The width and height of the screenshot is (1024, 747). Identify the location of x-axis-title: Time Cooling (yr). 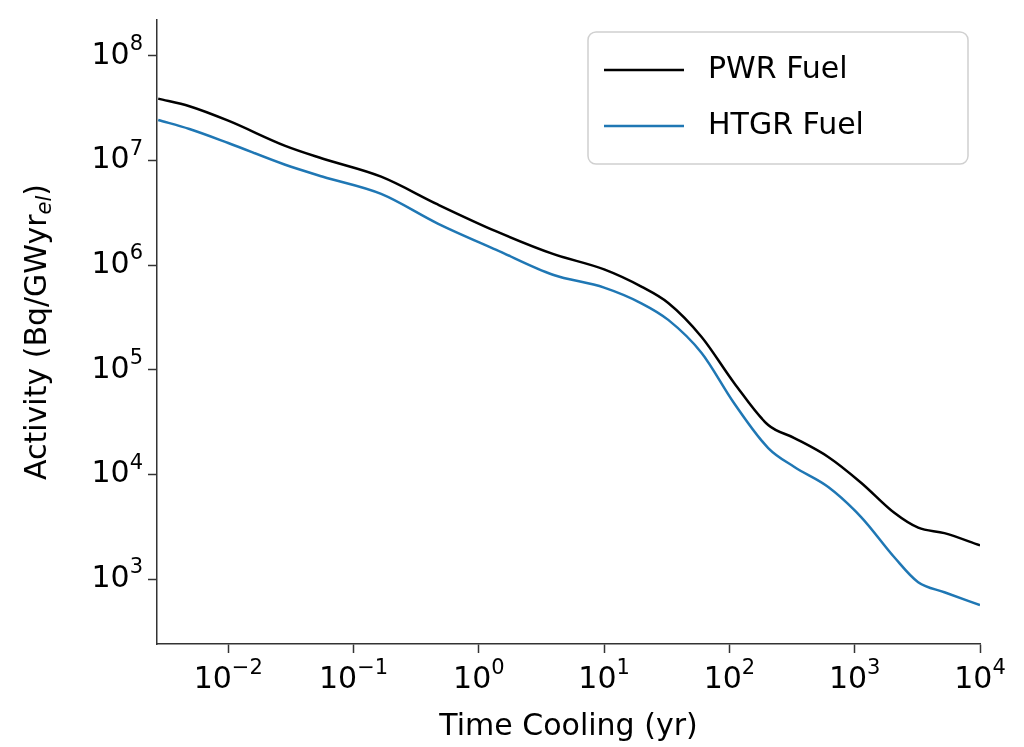
(568, 724).